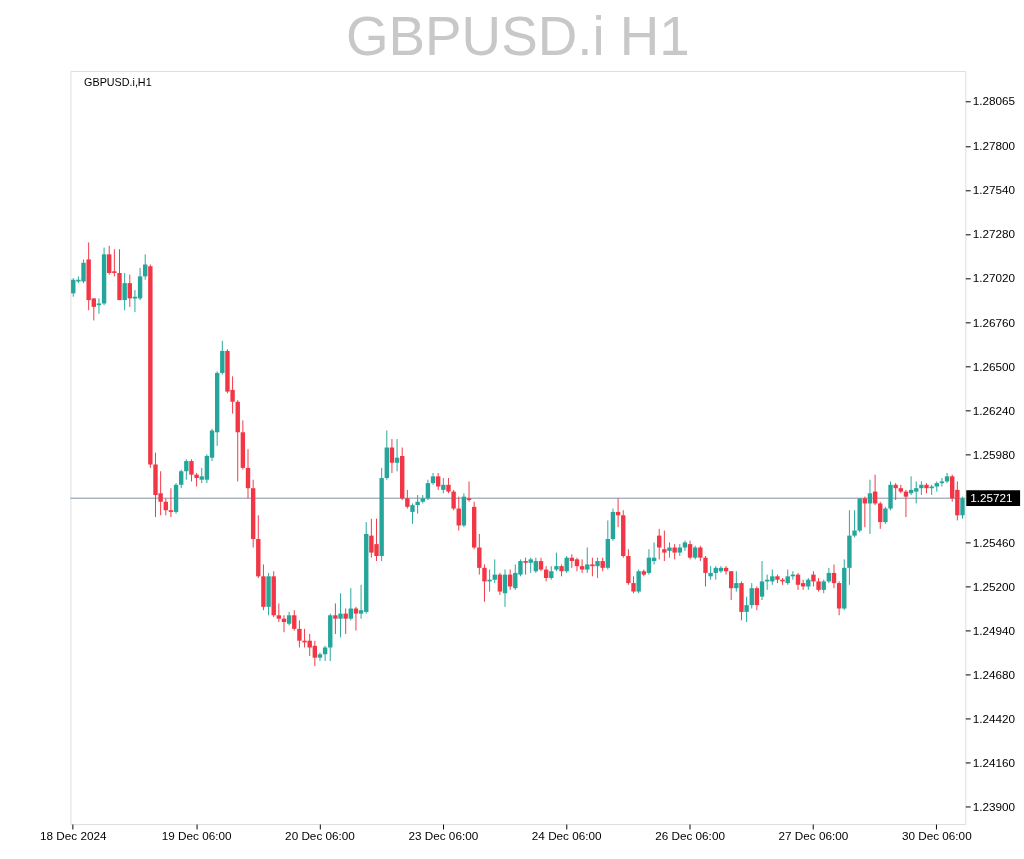 The height and width of the screenshot is (859, 1024). I want to click on y-tick-label: 1.27540, so click(994, 190).